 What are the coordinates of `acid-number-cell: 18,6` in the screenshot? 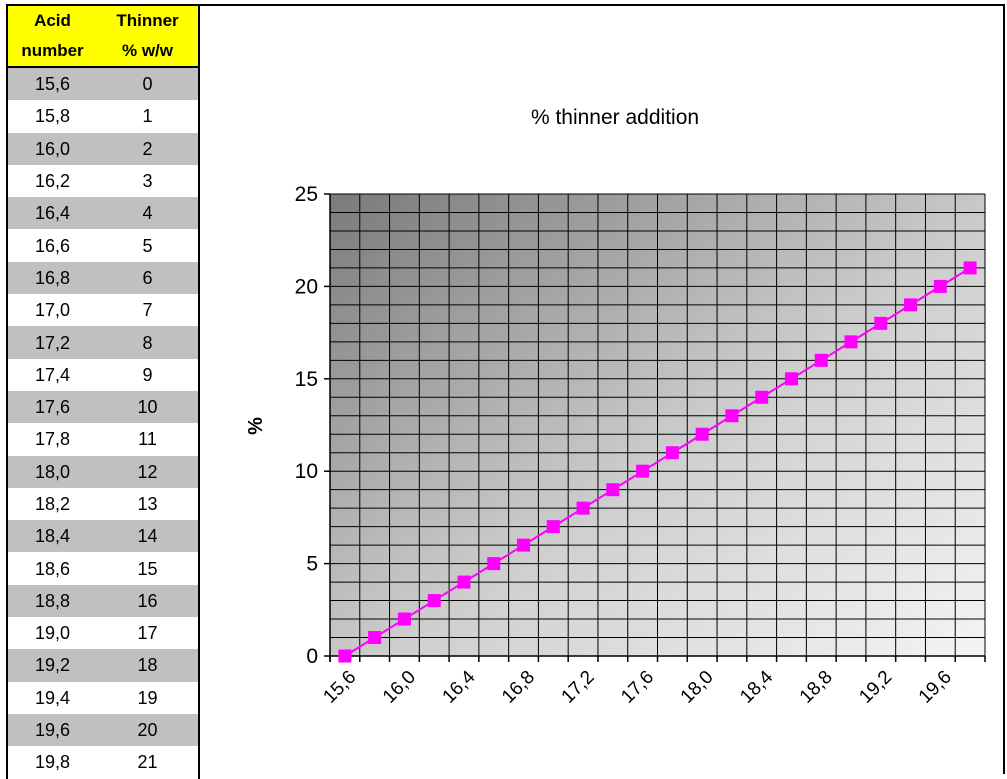 It's located at (51, 568).